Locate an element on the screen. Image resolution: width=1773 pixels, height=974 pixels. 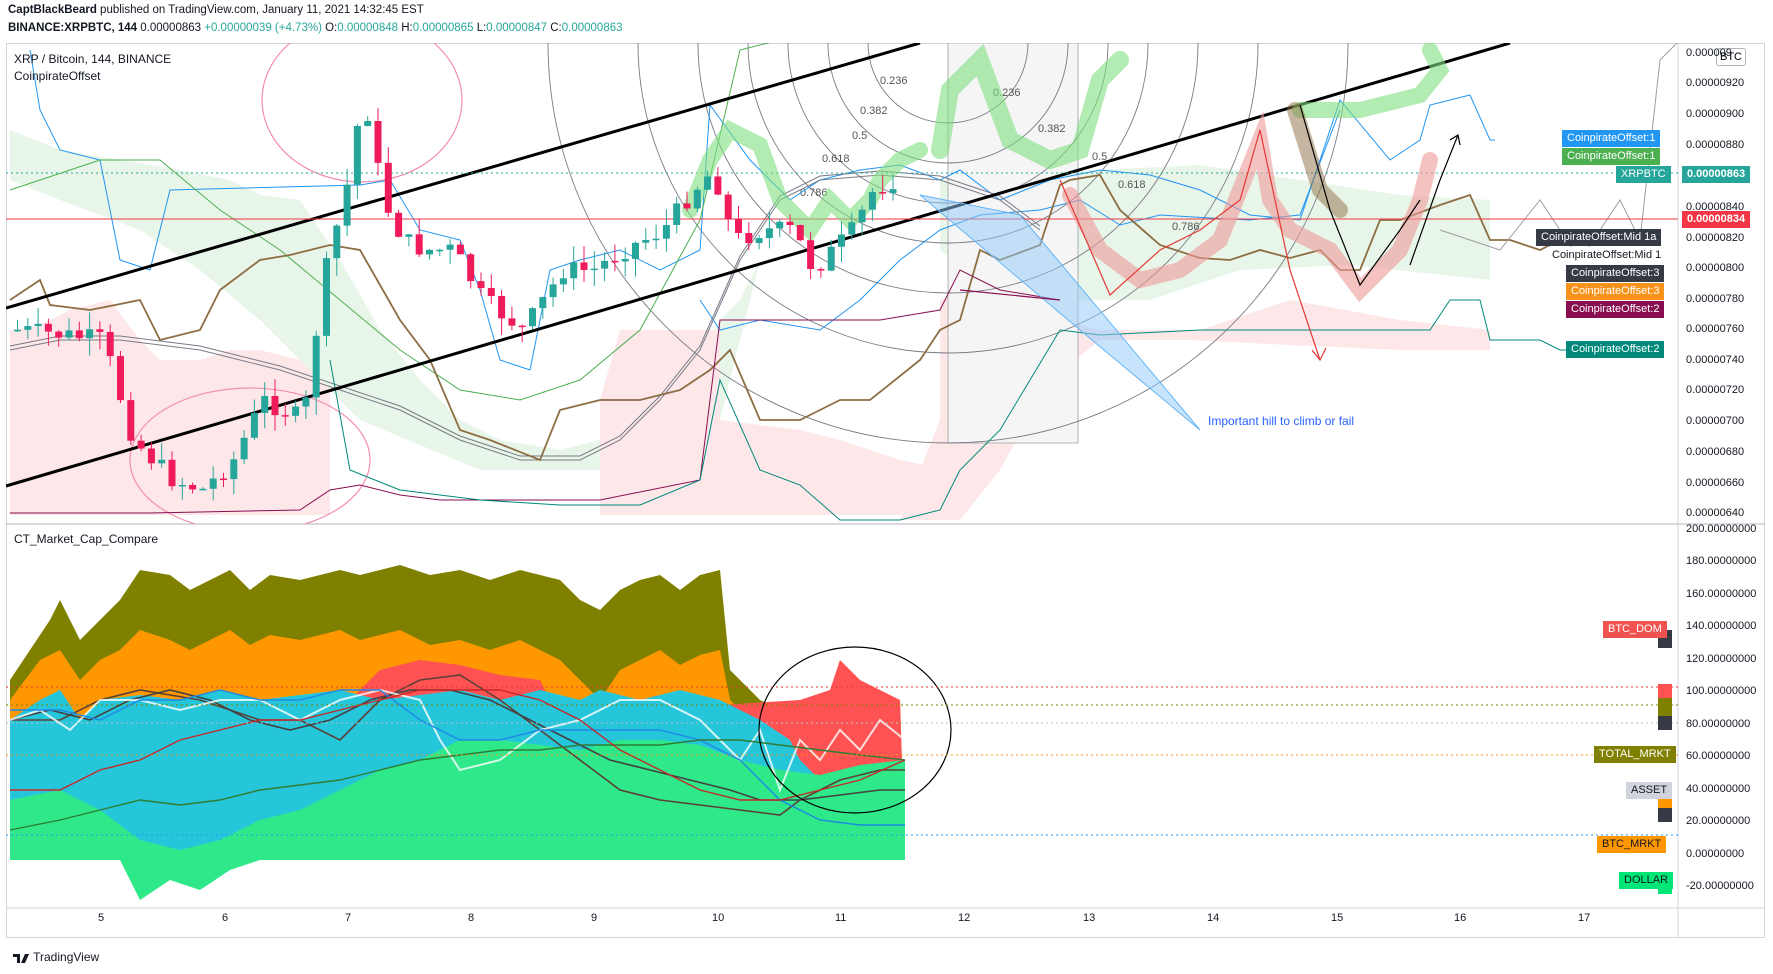
price-label: 0.00000720 is located at coordinates (1715, 390).